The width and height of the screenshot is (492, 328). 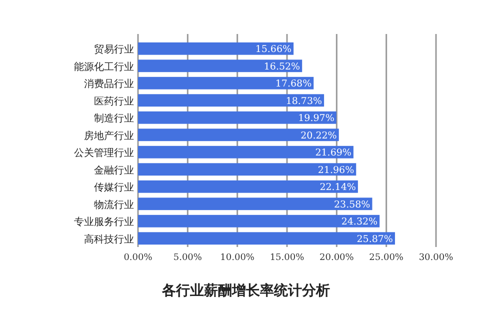 I want to click on data-label: 19.97%, so click(x=316, y=118).